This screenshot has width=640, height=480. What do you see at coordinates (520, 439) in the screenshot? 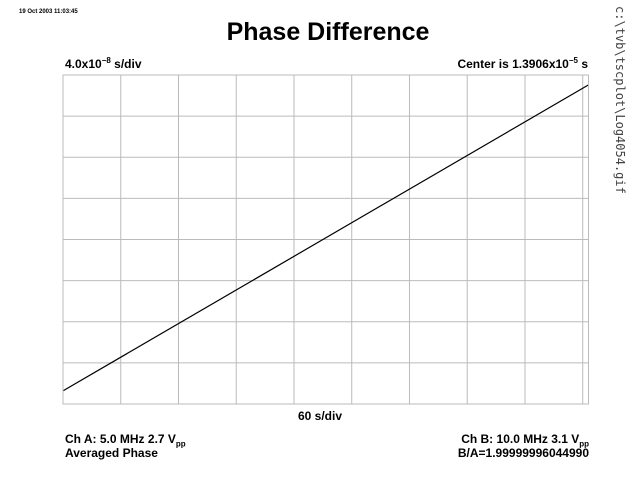
I see `channel-b-text: Ch B: 10.0 MHz 3.1 V` at bounding box center [520, 439].